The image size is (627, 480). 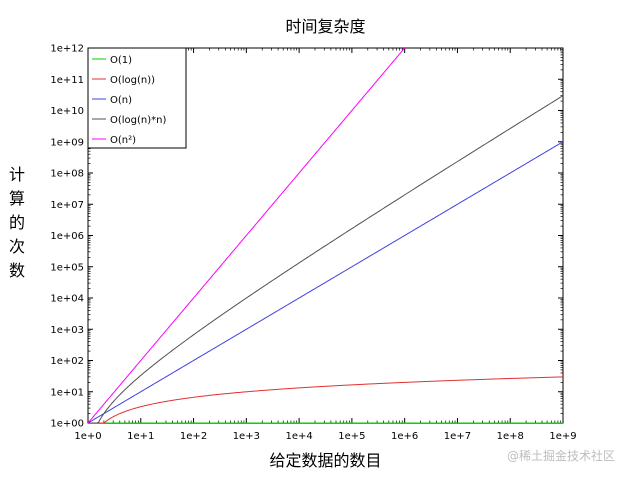 I want to click on y-axis-label-char: 次, so click(x=17, y=246).